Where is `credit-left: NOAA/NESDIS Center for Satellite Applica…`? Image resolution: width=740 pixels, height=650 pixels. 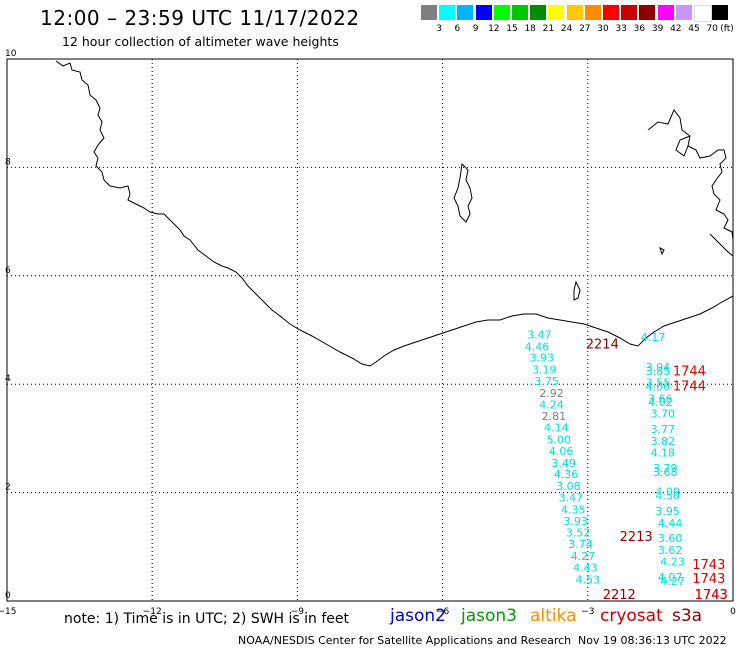
credit-left: NOAA/NESDIS Center for Satellite Applica… is located at coordinates (405, 640).